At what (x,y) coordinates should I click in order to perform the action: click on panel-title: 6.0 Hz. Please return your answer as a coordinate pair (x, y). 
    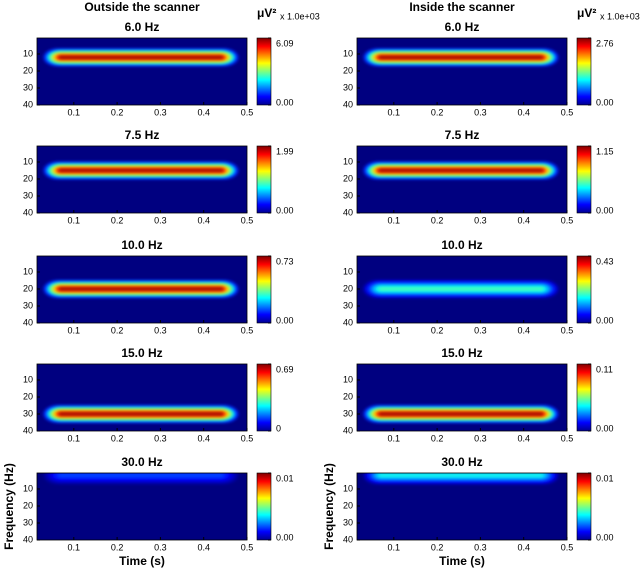
    Looking at the image, I should click on (462, 27).